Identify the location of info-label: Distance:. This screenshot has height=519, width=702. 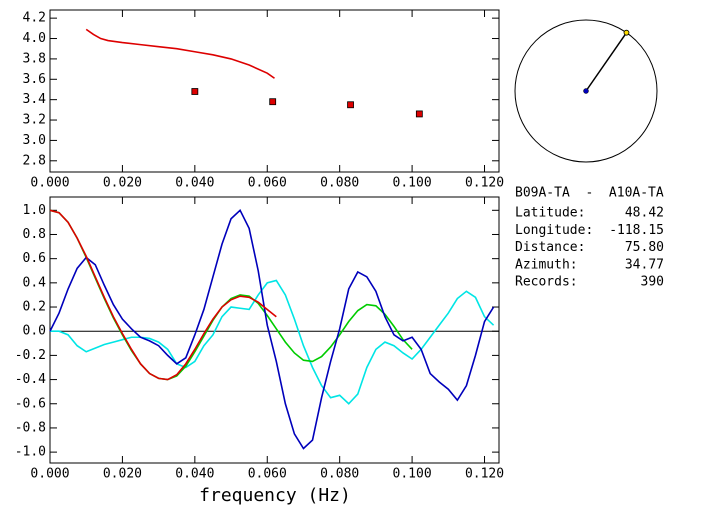
(550, 247).